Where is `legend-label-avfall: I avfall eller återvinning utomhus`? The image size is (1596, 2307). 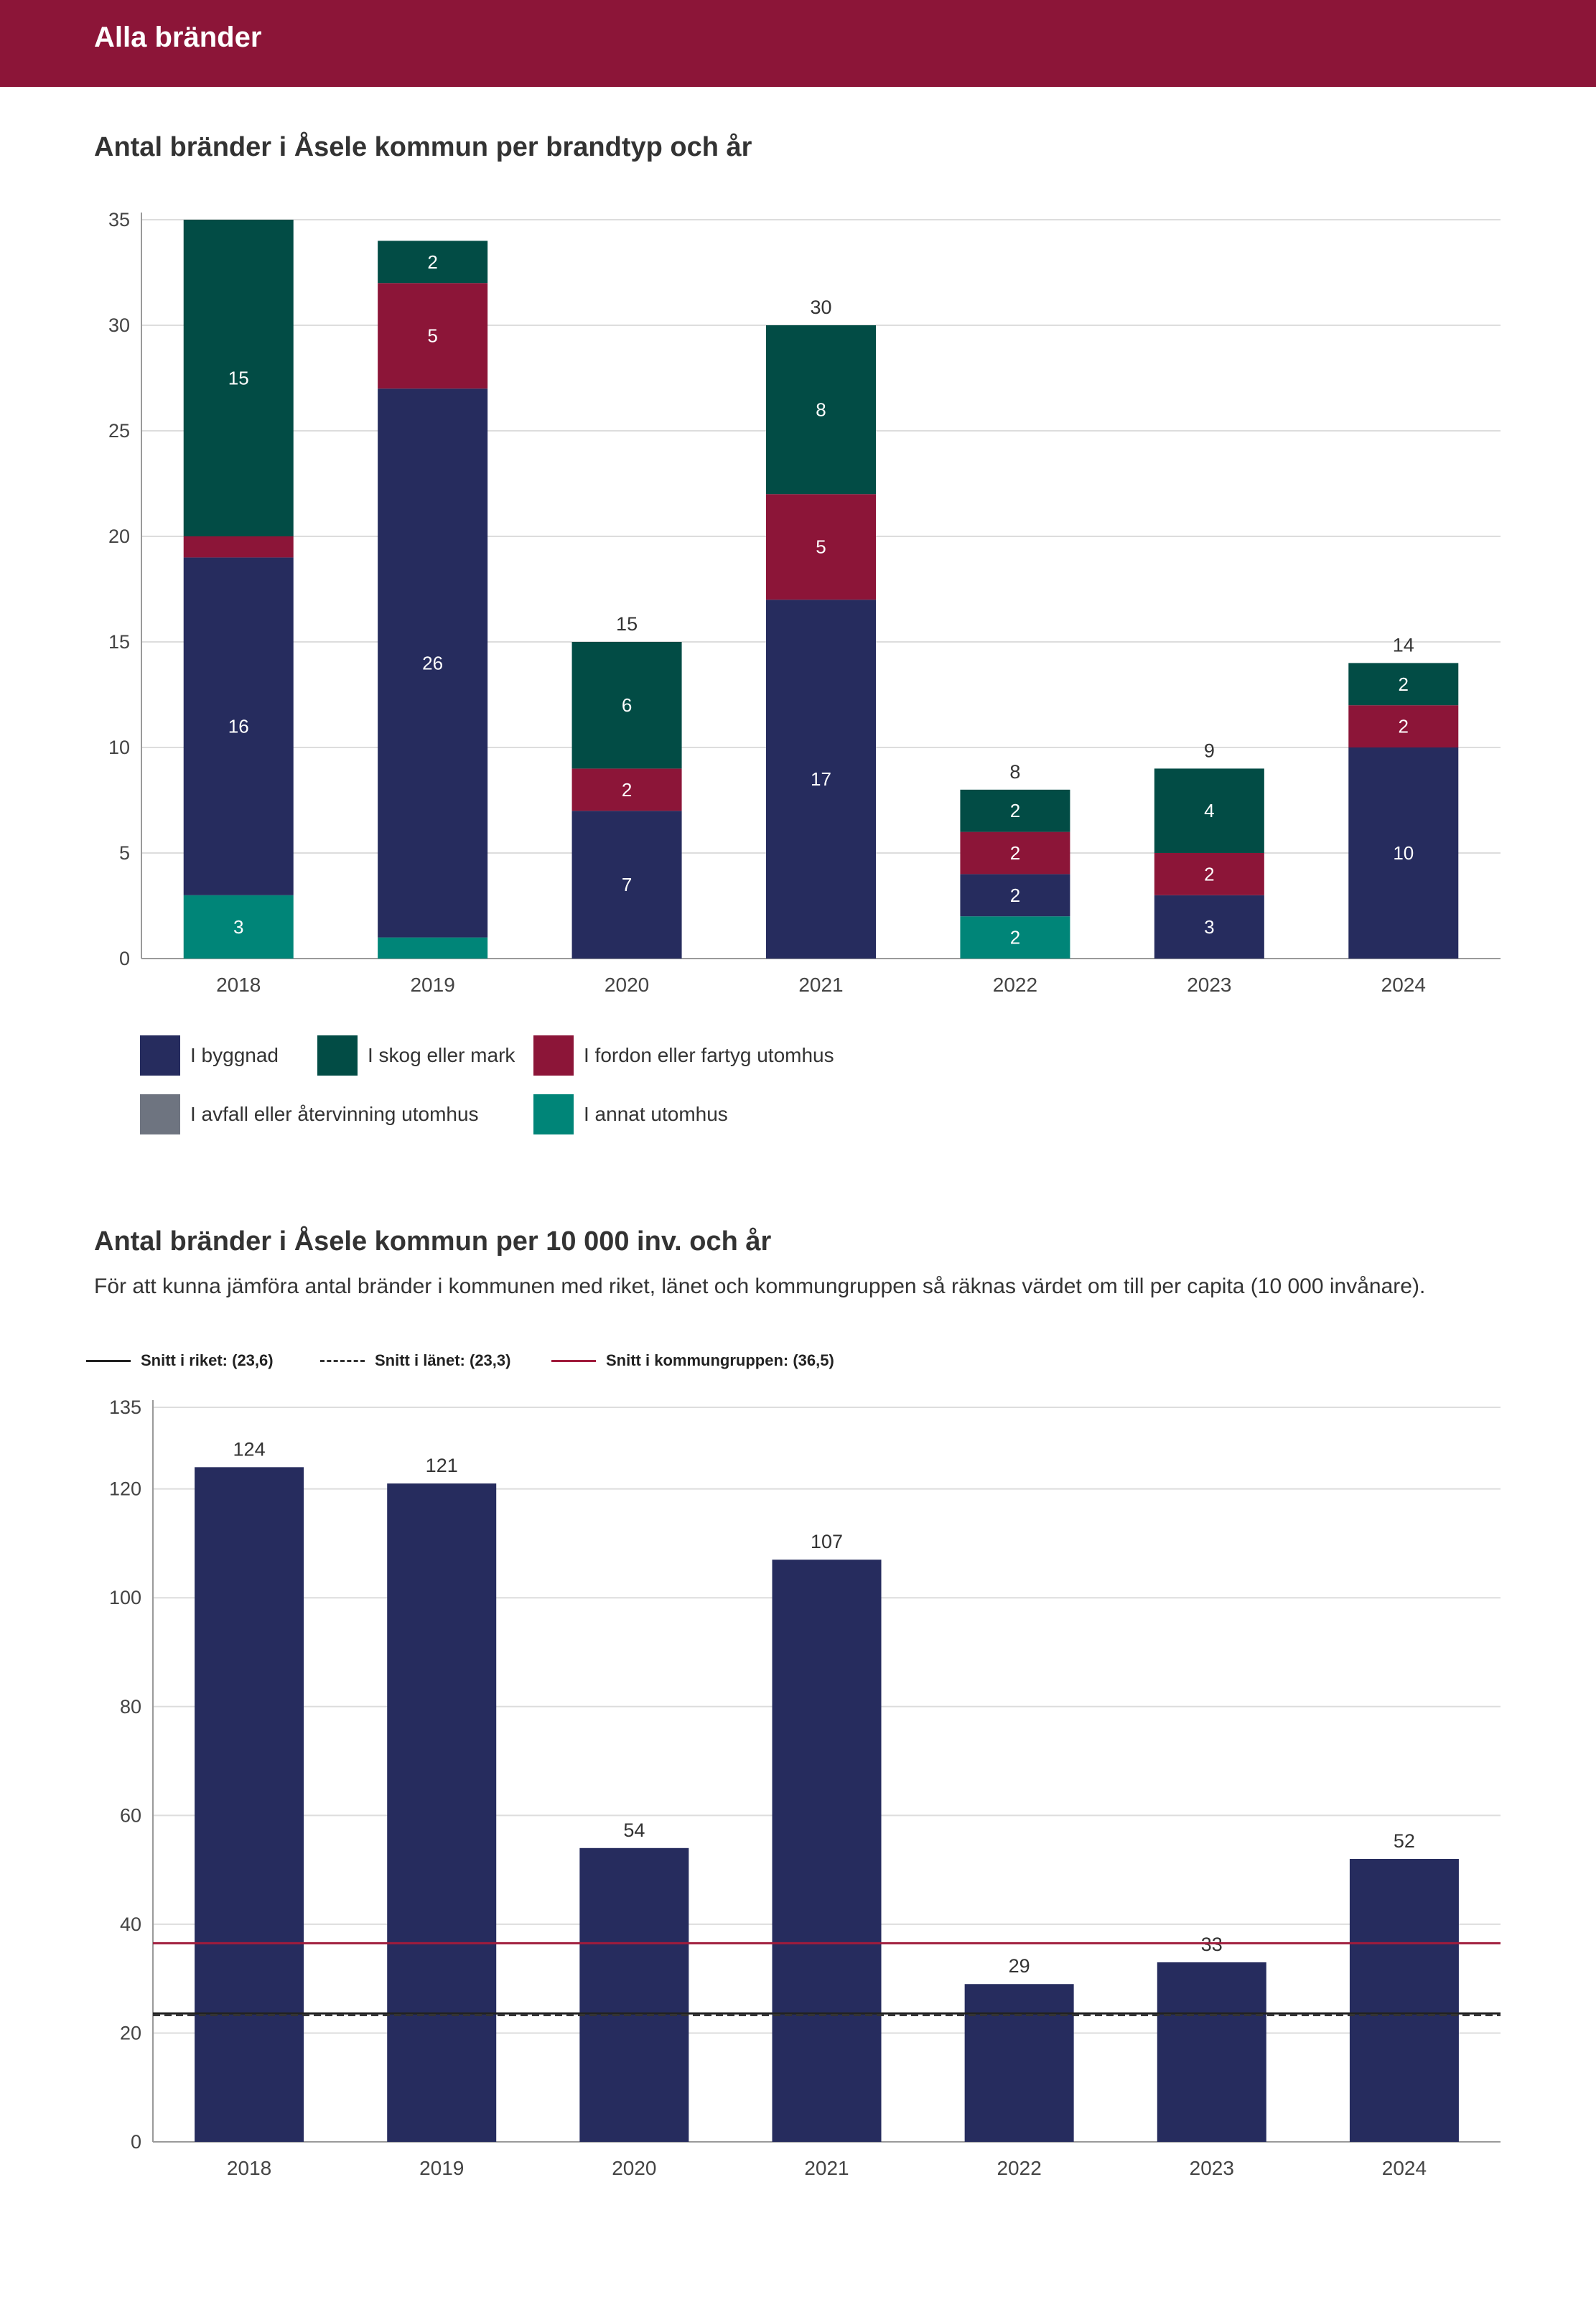 legend-label-avfall: I avfall eller återvinning utomhus is located at coordinates (334, 1114).